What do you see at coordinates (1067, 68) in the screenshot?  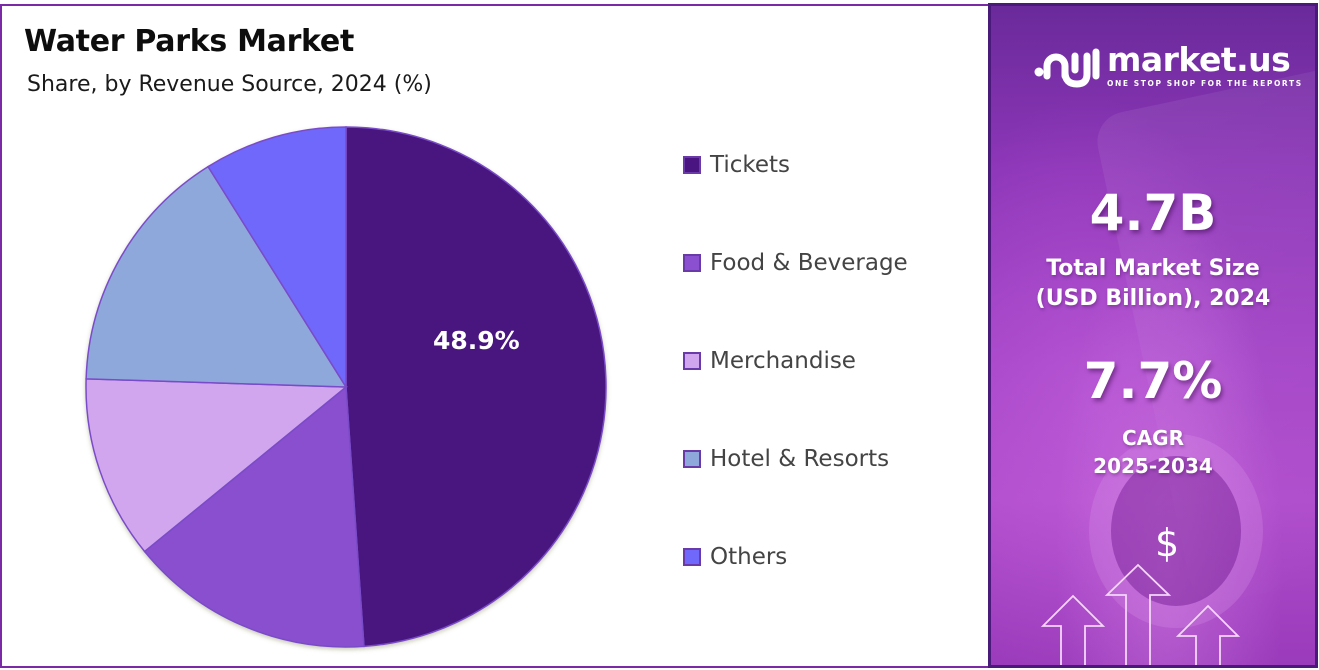 I see `market-us-logo-icon` at bounding box center [1067, 68].